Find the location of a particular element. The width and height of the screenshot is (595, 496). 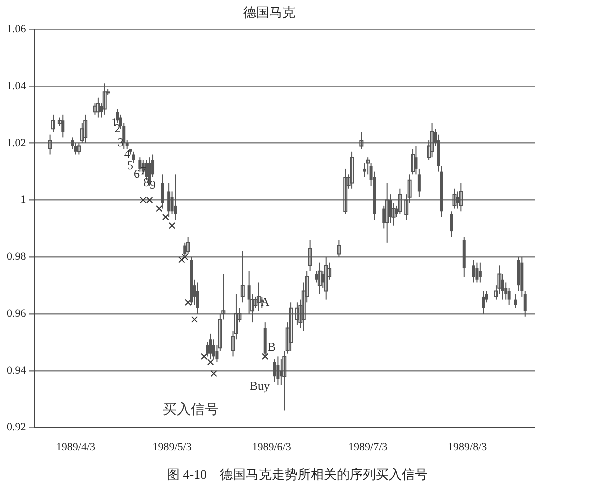

chart-title: 德国马克 is located at coordinates (270, 12).